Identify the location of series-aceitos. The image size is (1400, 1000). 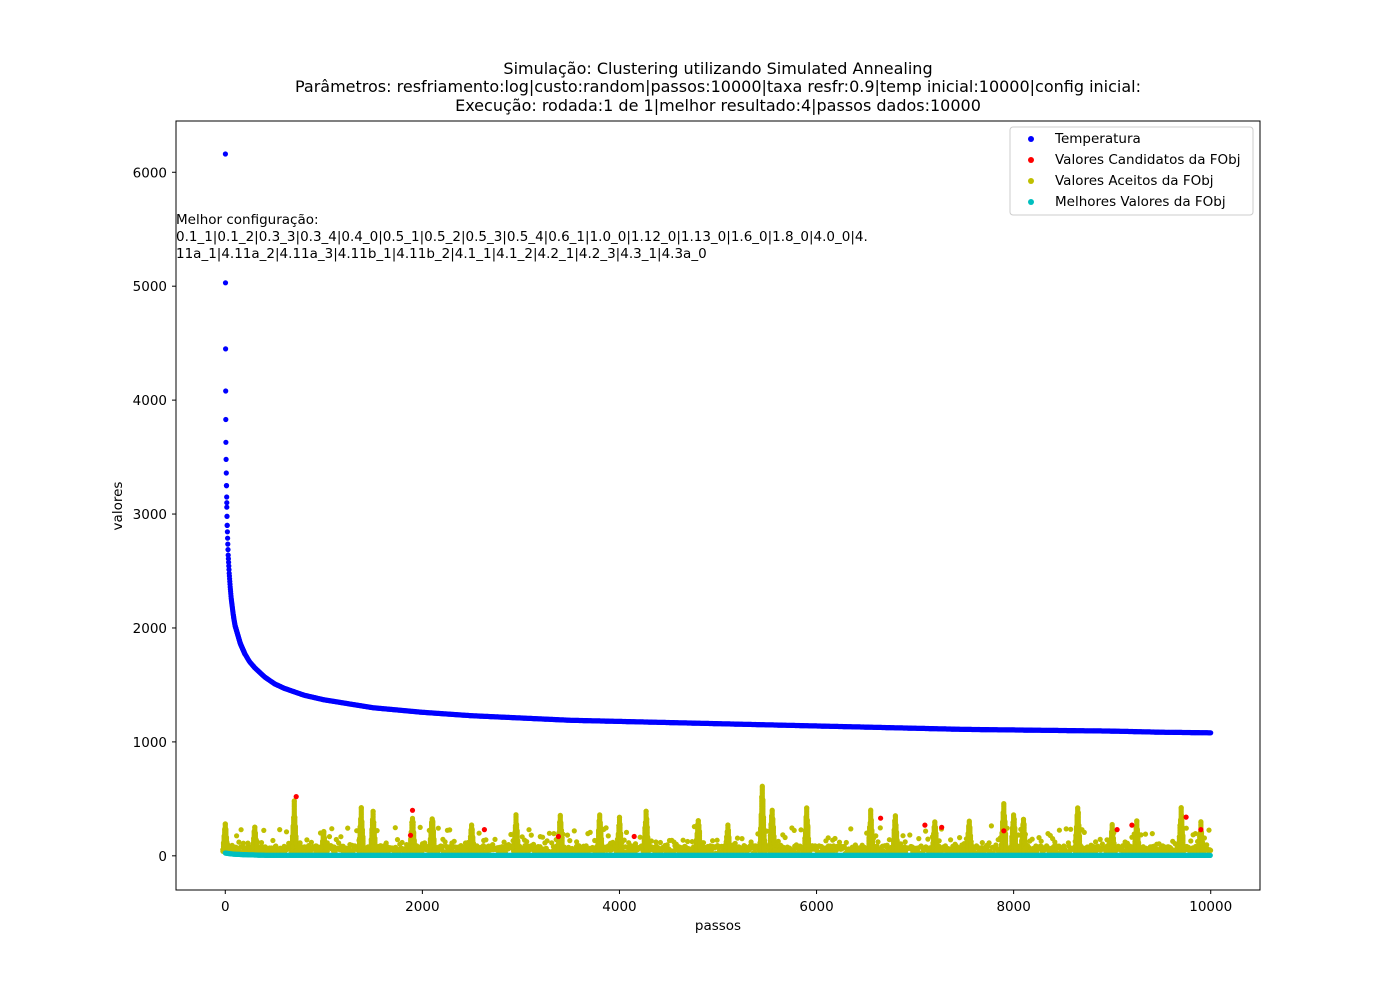
(717, 820).